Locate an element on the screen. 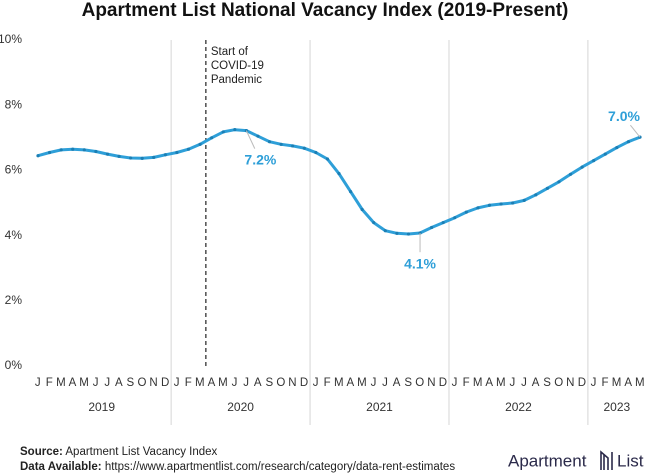 The image size is (650, 473). y-tick-label: 4% is located at coordinates (14, 235).